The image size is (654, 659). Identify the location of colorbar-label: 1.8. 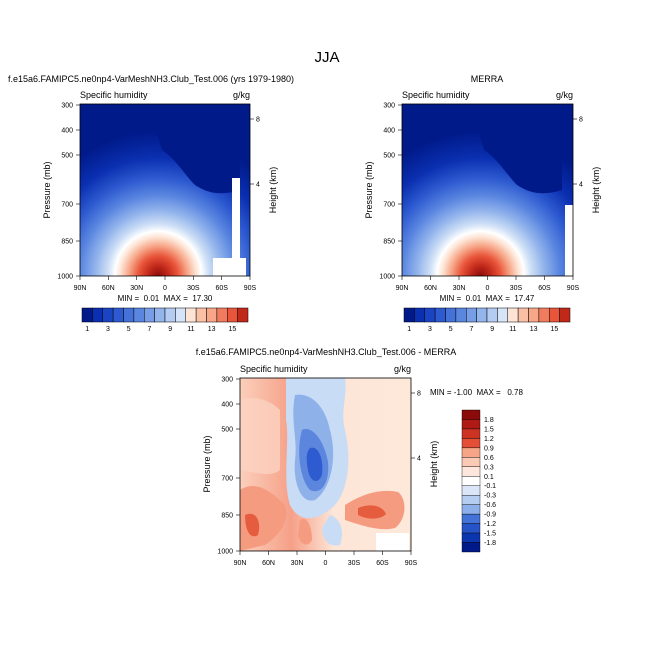
(489, 420).